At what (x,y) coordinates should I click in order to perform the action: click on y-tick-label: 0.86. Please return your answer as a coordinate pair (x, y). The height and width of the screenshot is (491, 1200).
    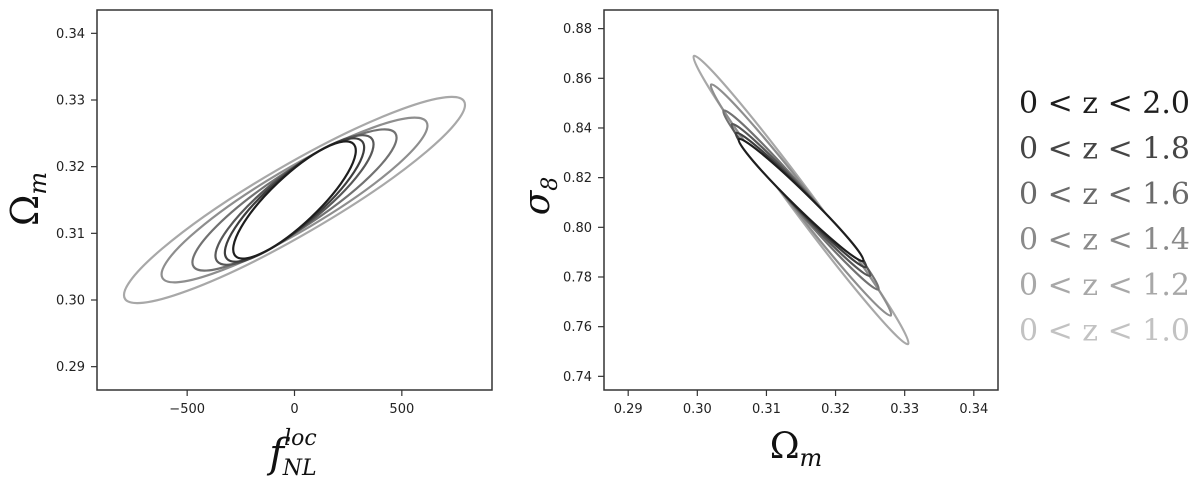
    Looking at the image, I should click on (577, 79).